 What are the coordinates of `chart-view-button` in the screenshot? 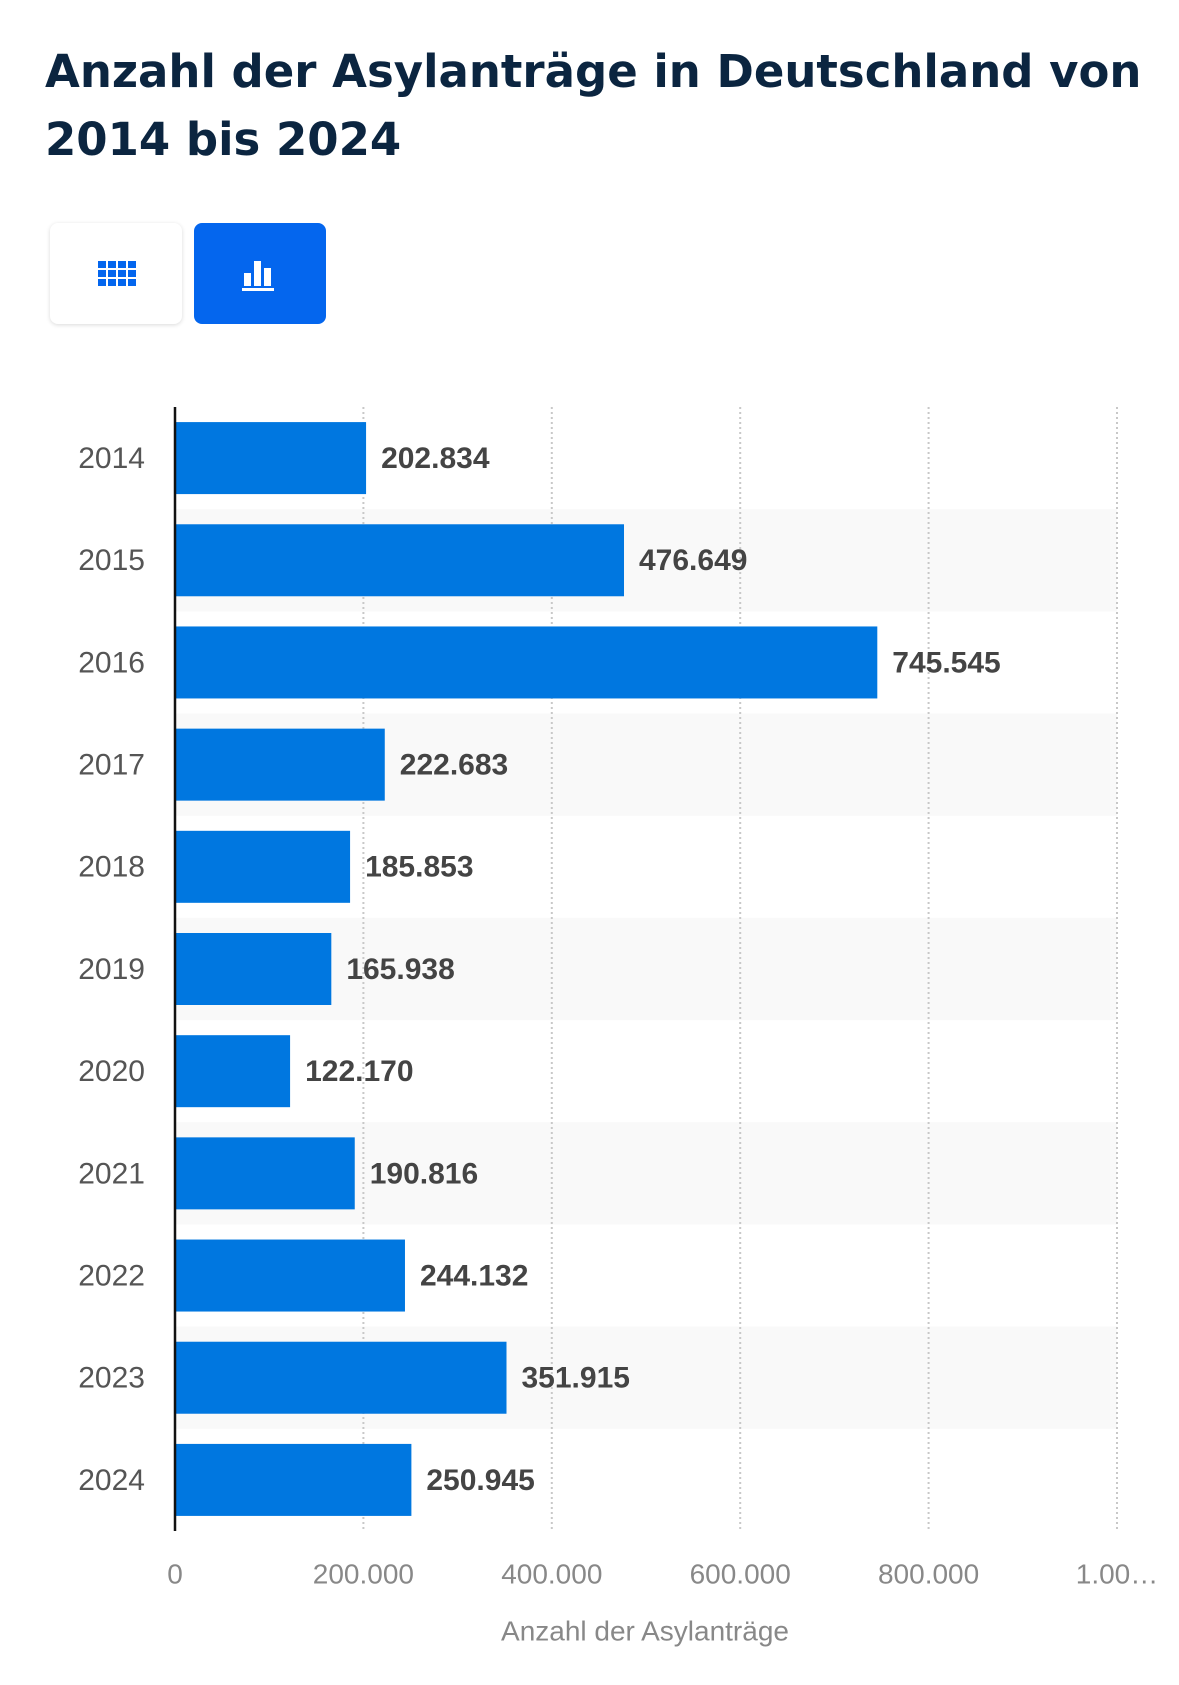 It's located at (260, 273).